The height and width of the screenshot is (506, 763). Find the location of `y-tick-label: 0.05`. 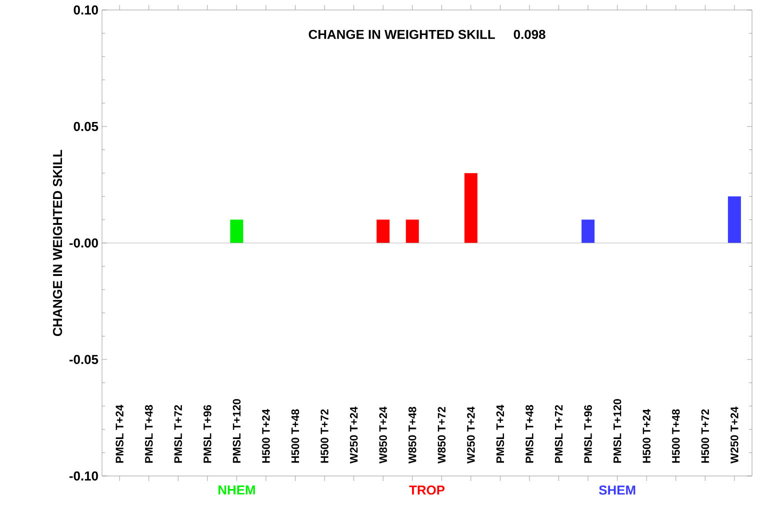

y-tick-label: 0.05 is located at coordinates (86, 127).